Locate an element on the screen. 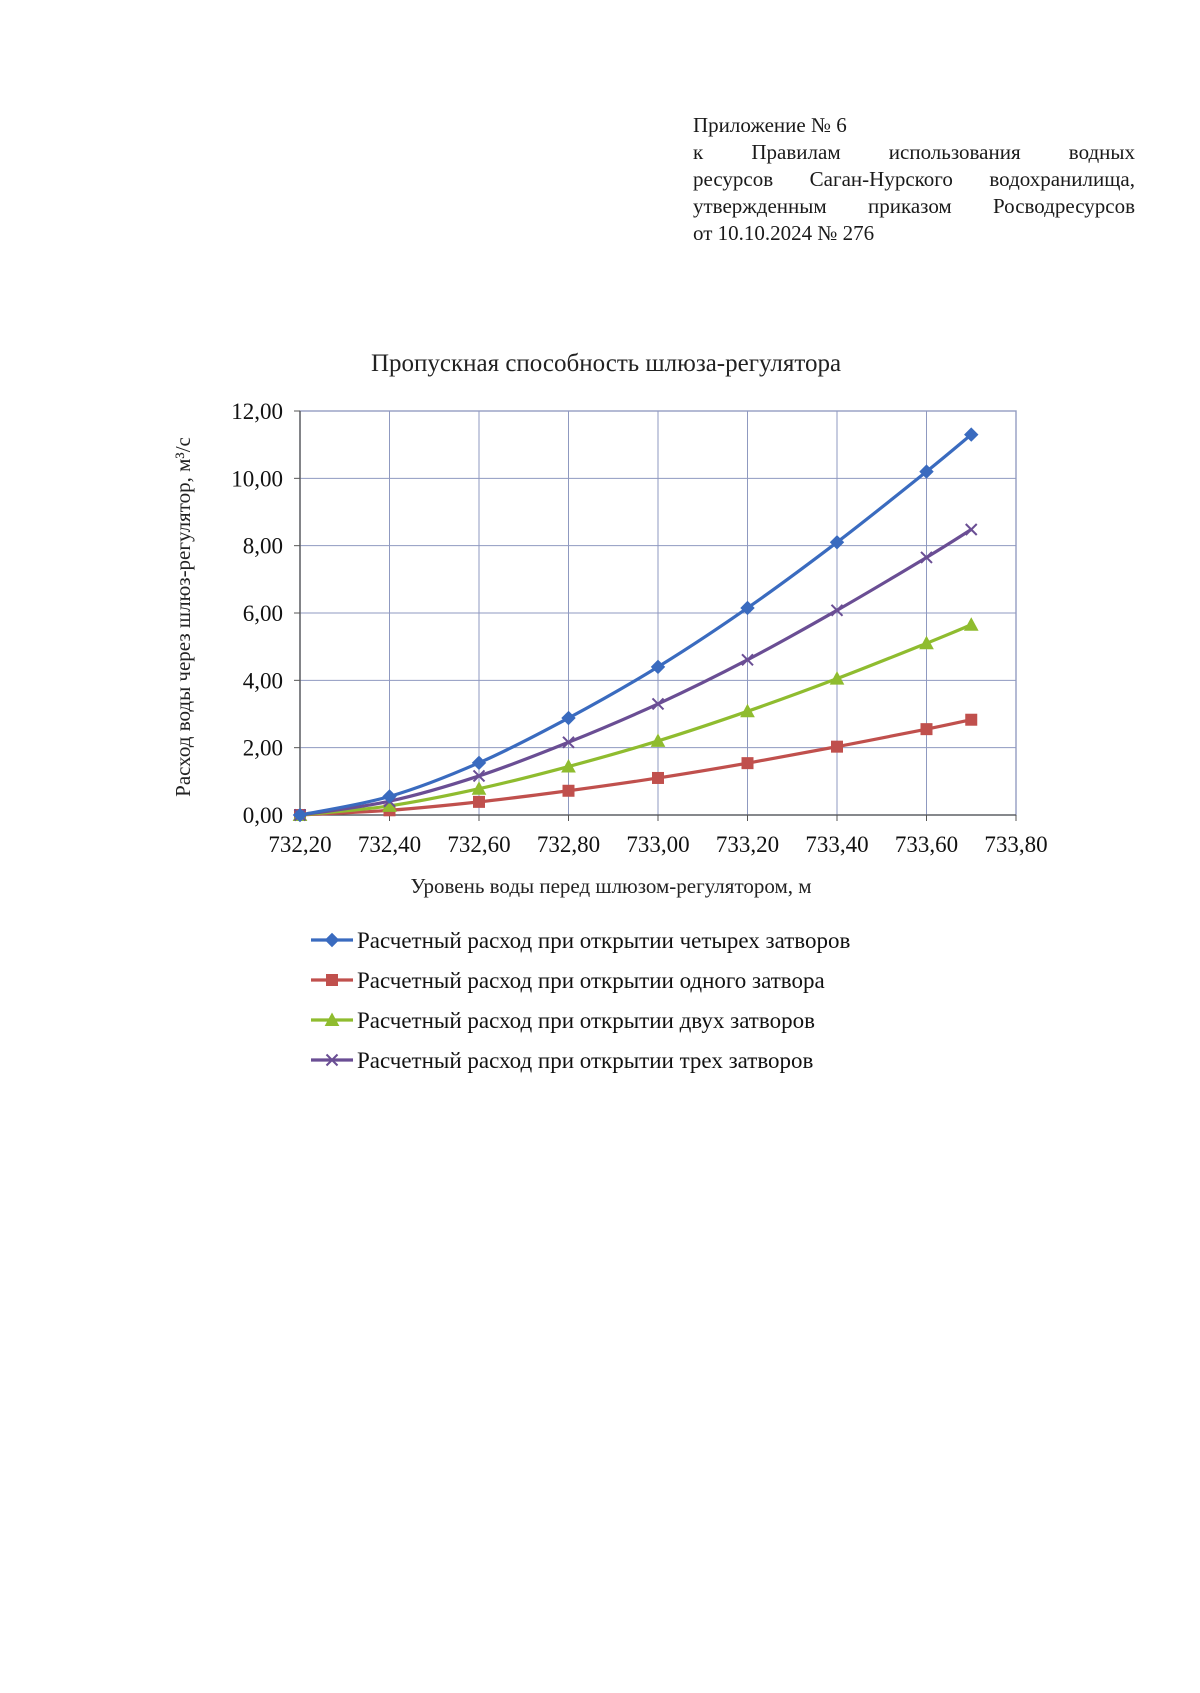 This screenshot has height=1693, width=1200. y-tick-label: 0,00 is located at coordinates (263, 815).